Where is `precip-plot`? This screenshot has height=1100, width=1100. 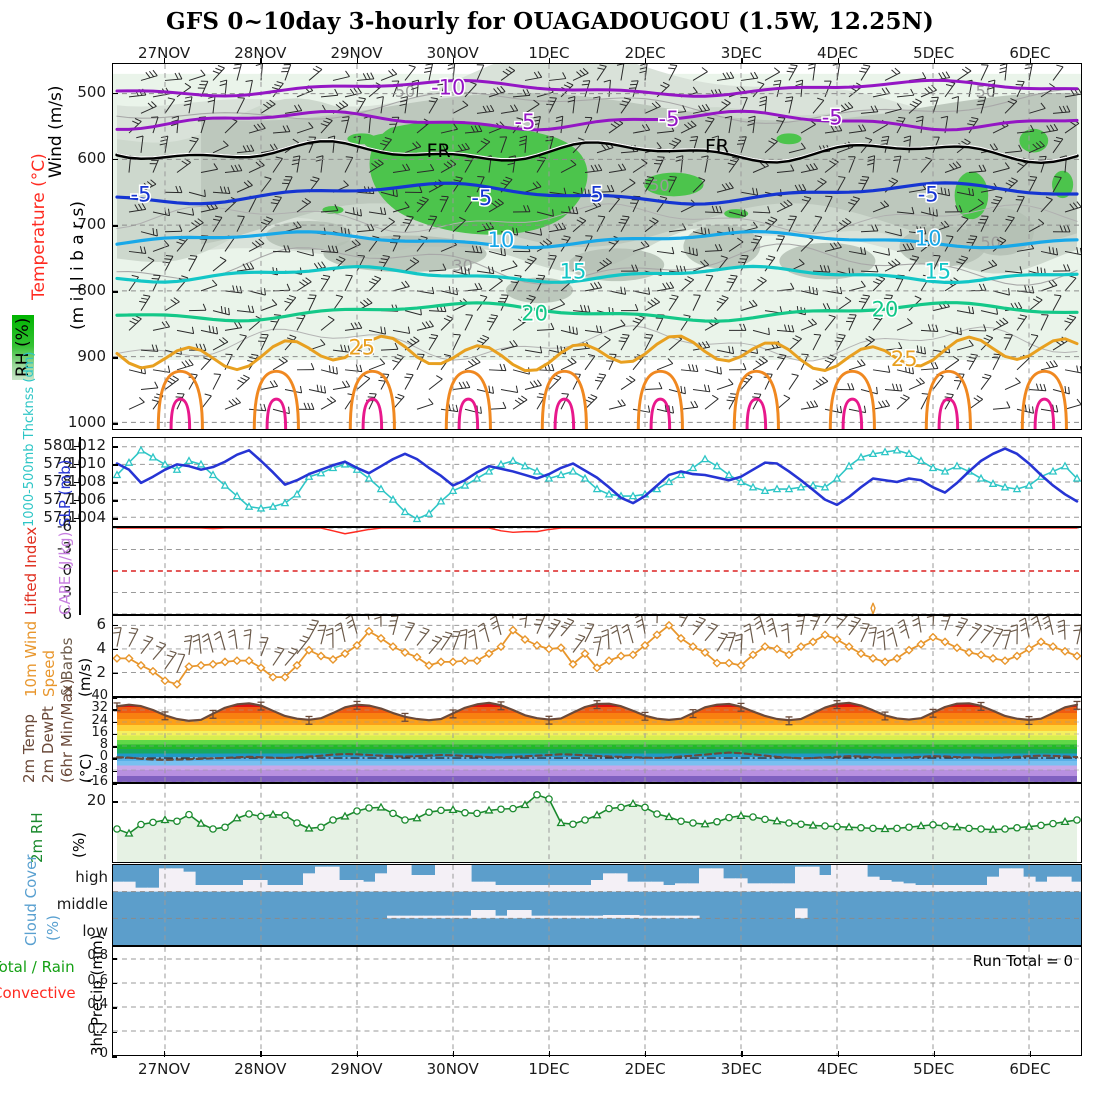 precip-plot is located at coordinates (597, 1001).